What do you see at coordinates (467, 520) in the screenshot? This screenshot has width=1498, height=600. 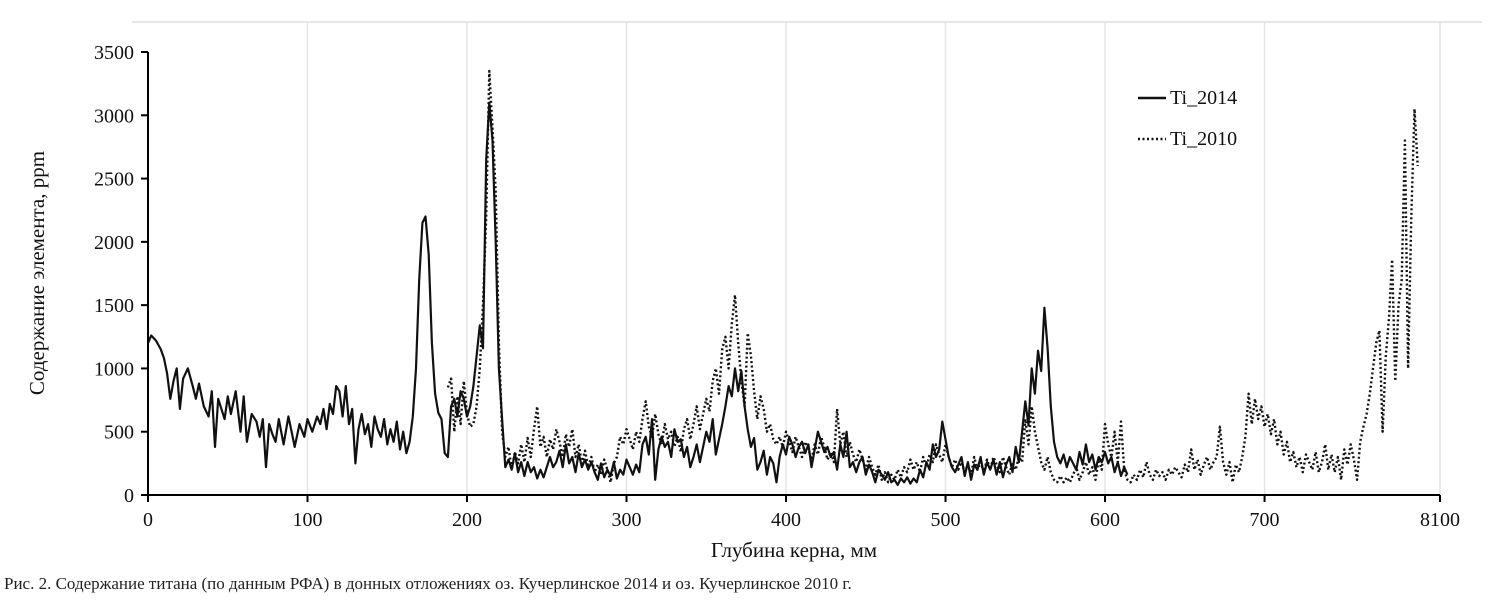 I see `x-tick-label-2: 200` at bounding box center [467, 520].